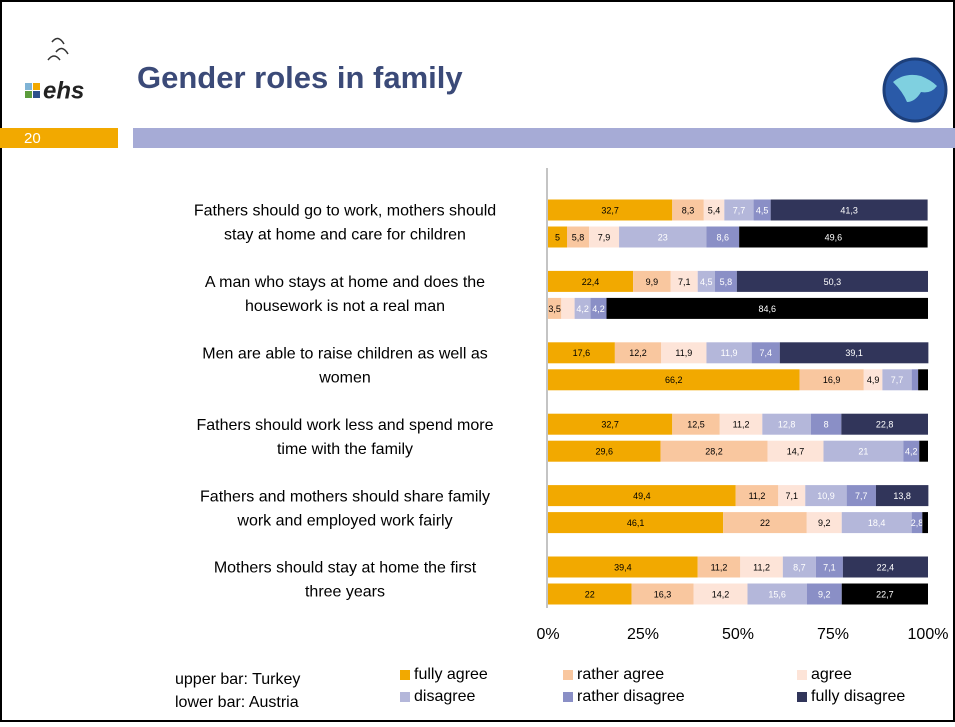  Describe the element at coordinates (344, 425) in the screenshot. I see `category-label: Fathers should work less and spend more` at that location.